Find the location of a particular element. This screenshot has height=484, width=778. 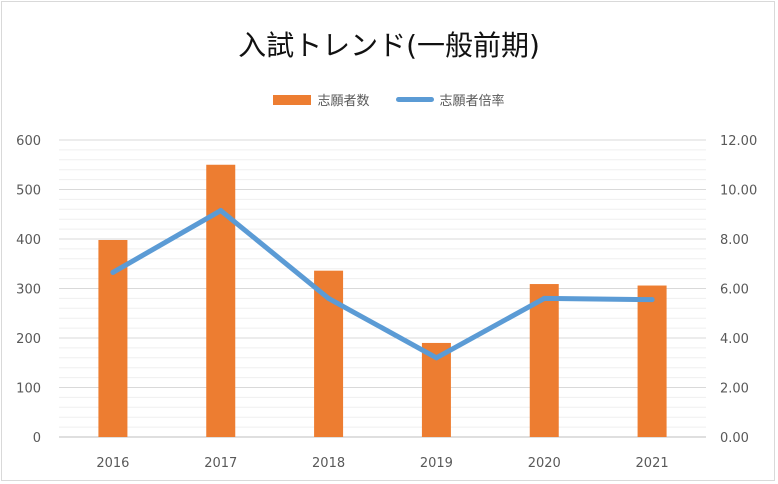

legend-swatch-line is located at coordinates (414, 99).